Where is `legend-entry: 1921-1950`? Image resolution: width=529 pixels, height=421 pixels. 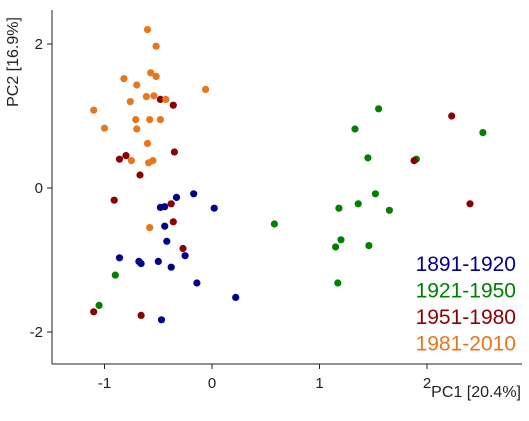
legend-entry: 1921-1950 is located at coordinates (466, 291).